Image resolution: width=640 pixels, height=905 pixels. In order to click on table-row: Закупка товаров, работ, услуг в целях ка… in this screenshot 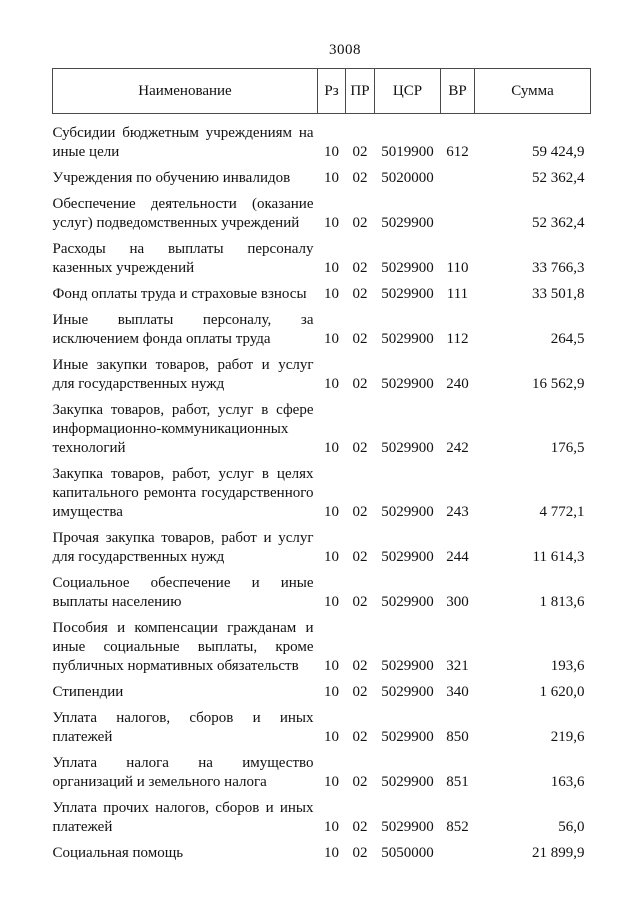, I will do `click(322, 490)`.